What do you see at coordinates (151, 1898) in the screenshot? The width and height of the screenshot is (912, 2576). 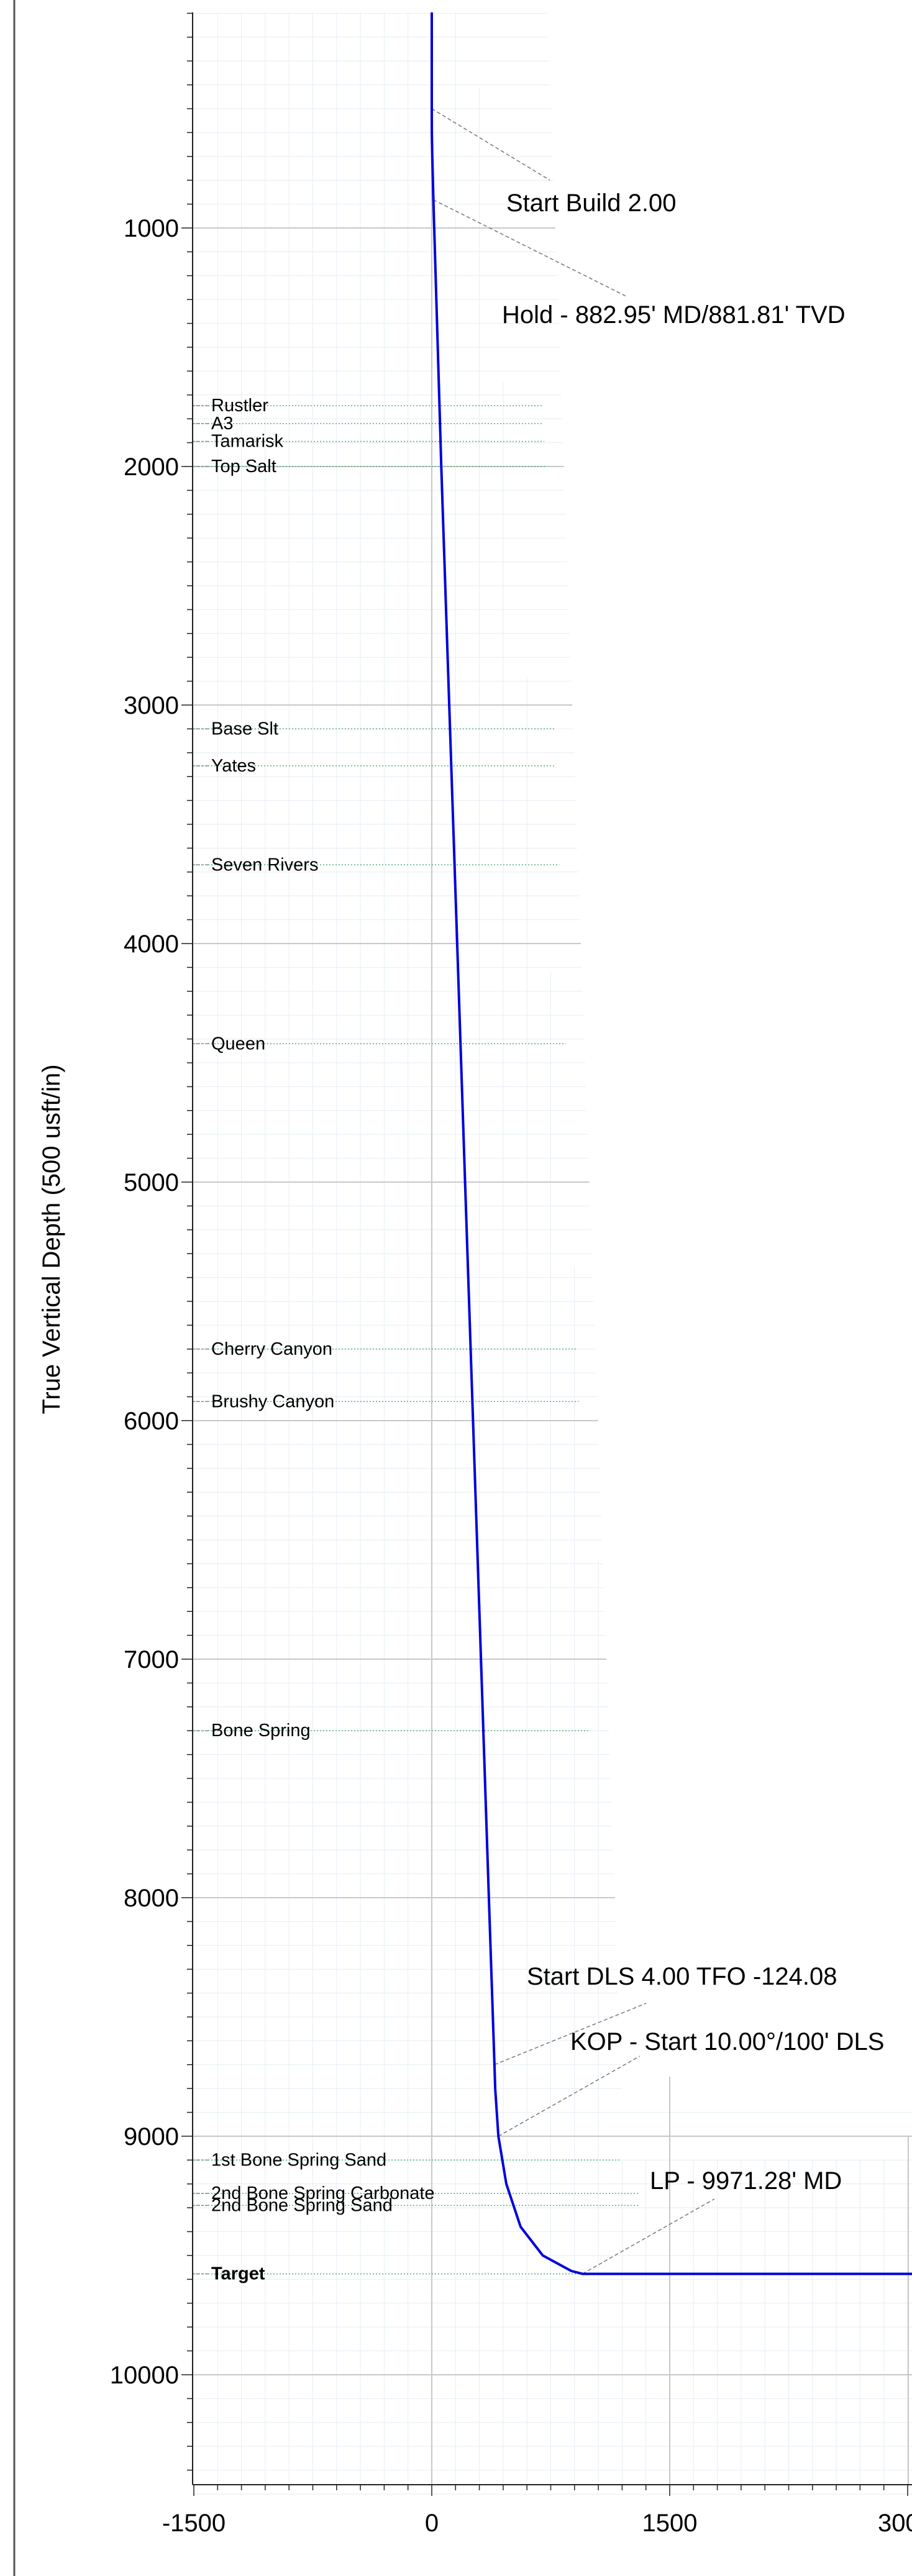 I see `y-tick-label: 8000` at bounding box center [151, 1898].